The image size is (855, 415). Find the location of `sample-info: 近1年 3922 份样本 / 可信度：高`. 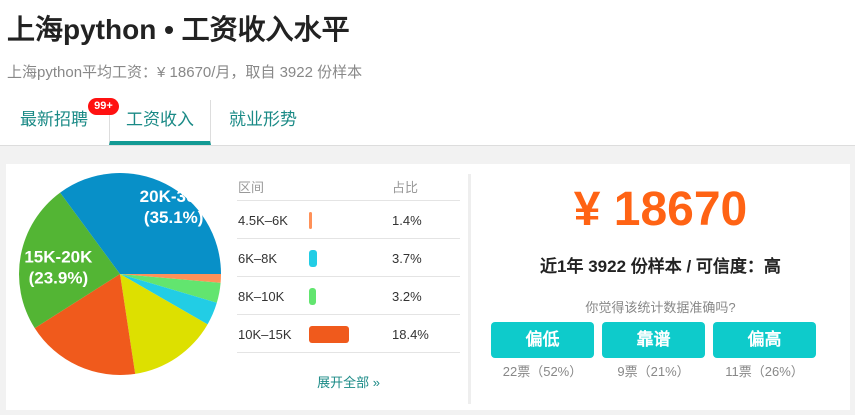

sample-info: 近1年 3922 份样本 / 可信度：高 is located at coordinates (660, 266).